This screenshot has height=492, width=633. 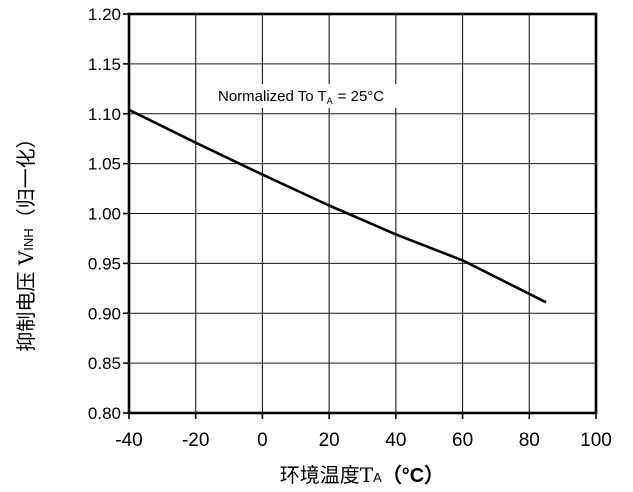 What do you see at coordinates (395, 440) in the screenshot?
I see `x-tick-label: 40` at bounding box center [395, 440].